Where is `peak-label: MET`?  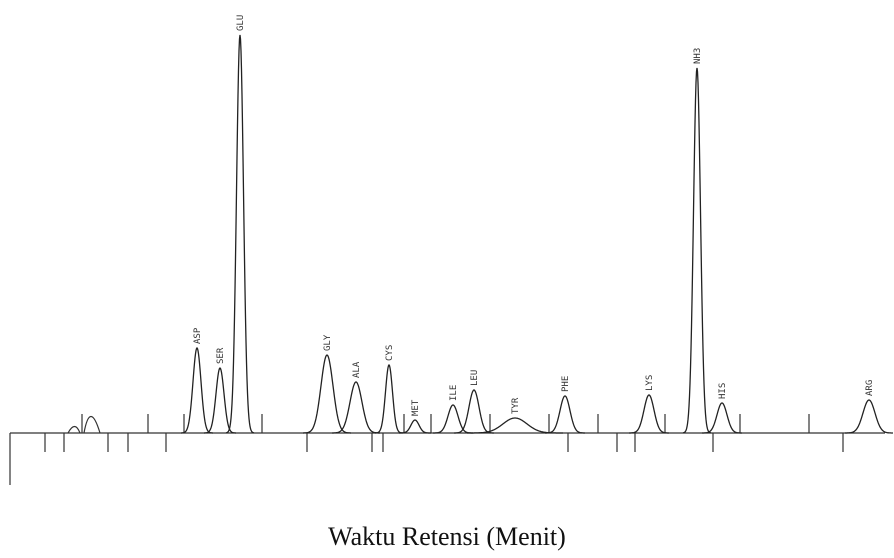 peak-label: MET is located at coordinates (416, 407).